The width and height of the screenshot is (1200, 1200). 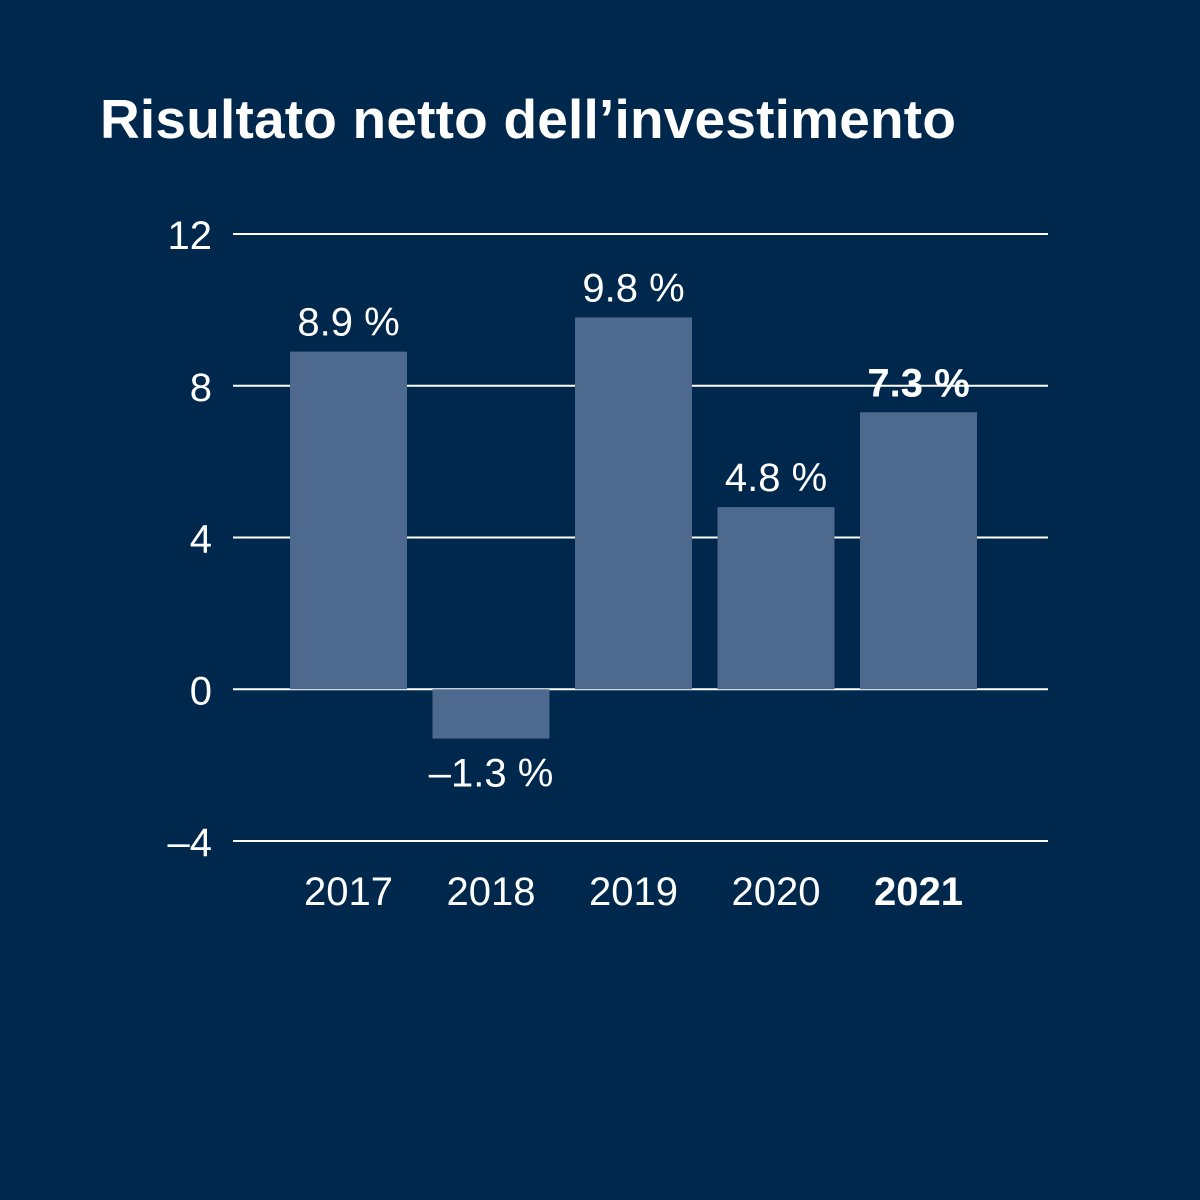 What do you see at coordinates (776, 892) in the screenshot?
I see `category-label-2020: 2020` at bounding box center [776, 892].